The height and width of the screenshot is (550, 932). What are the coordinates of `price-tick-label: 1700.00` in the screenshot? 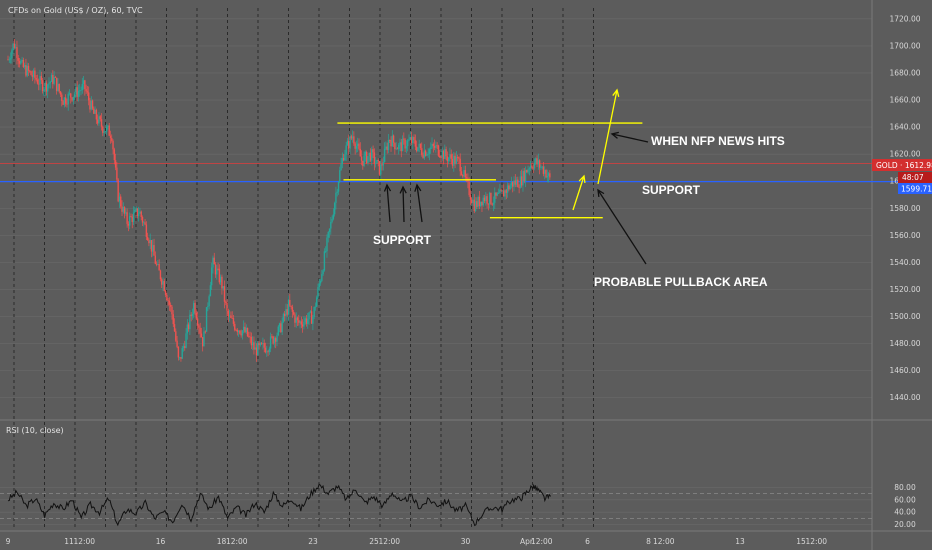 It's located at (904, 45).